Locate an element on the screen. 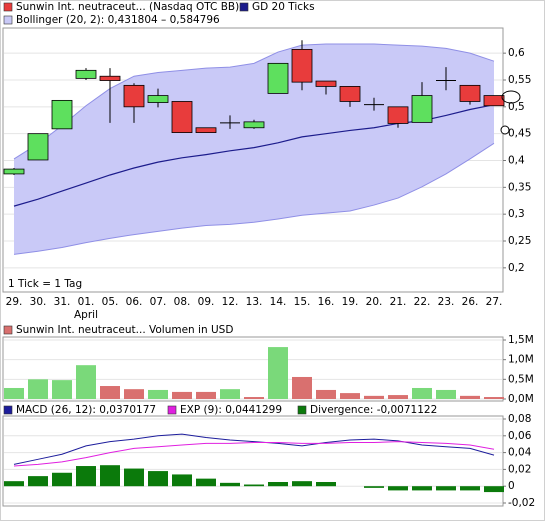 The height and width of the screenshot is (521, 545). y-tick-label: 1,0M is located at coordinates (521, 360).